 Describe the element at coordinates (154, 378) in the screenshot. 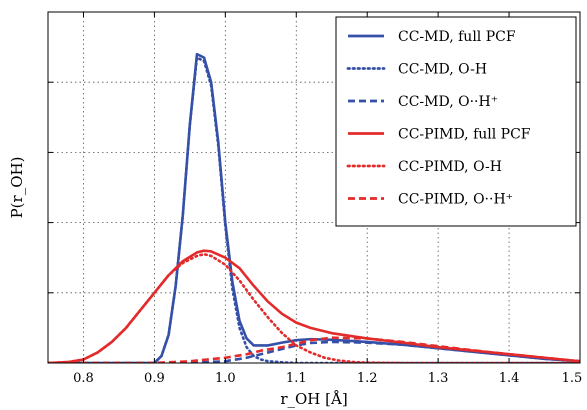

I see `x-tick-label-1: 0.9` at that location.